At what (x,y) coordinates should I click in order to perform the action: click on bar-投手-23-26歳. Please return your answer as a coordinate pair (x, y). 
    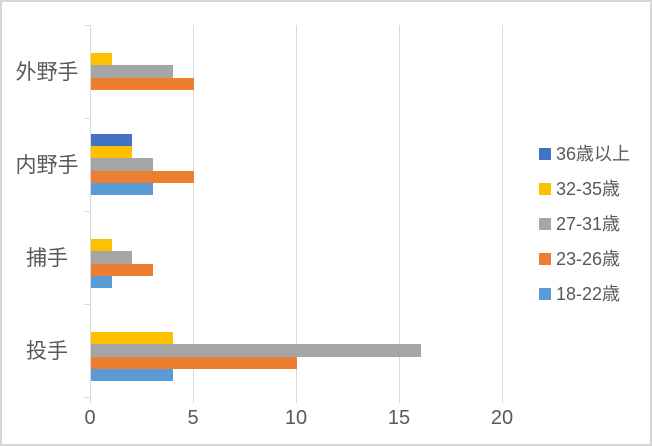
    Looking at the image, I should click on (194, 363).